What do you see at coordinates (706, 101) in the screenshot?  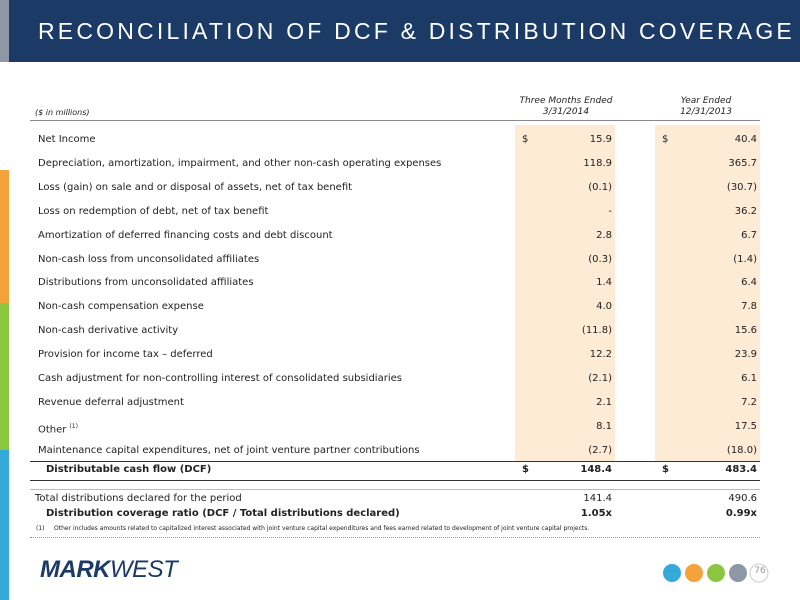 I see `column-header: Year Ended` at bounding box center [706, 101].